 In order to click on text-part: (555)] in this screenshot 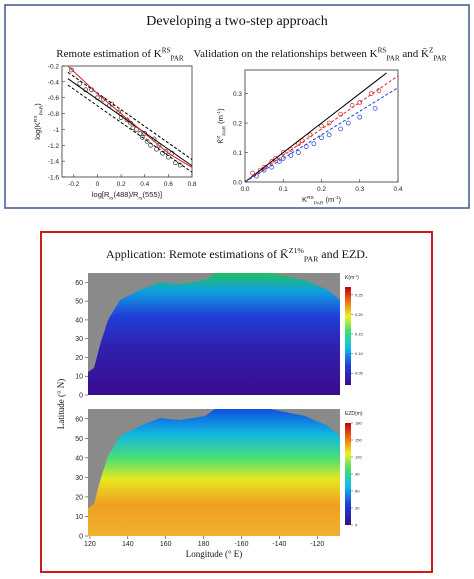, I will do `click(153, 194)`.